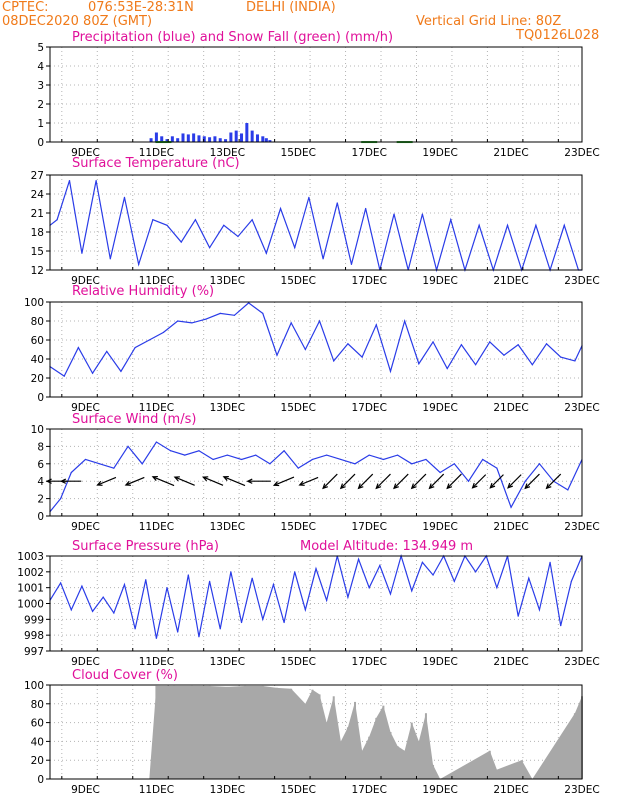 This screenshot has width=618, height=800. I want to click on y-tick-label: 60, so click(37, 341).